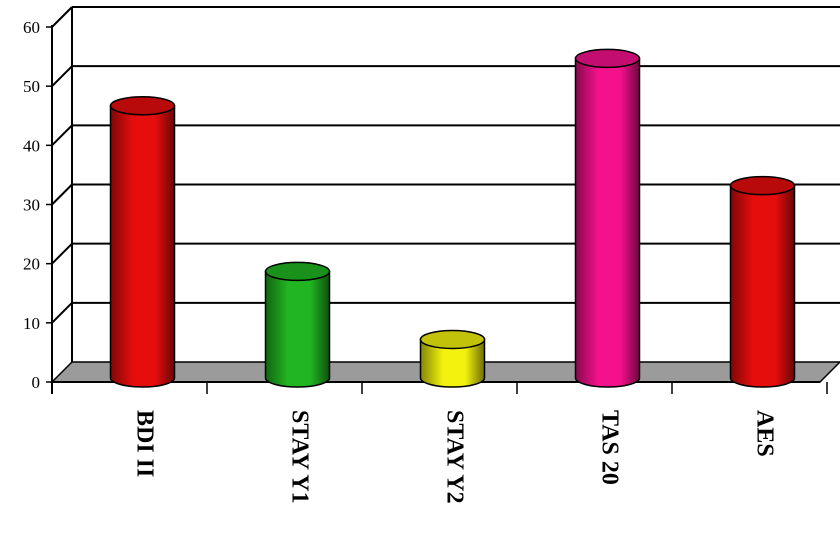  What do you see at coordinates (610, 447) in the screenshot?
I see `x-tick-label: TAS 20` at bounding box center [610, 447].